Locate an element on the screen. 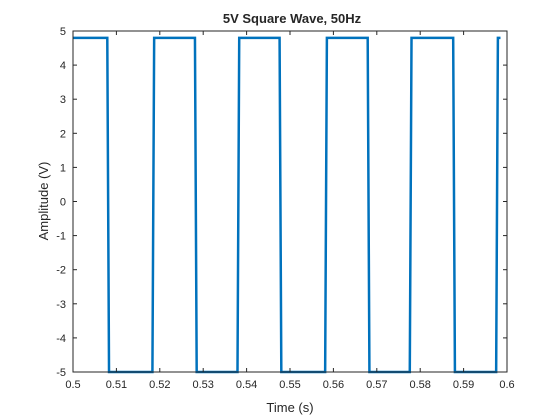 The image size is (560, 420). y-tick-label: -2 is located at coordinates (61, 271).